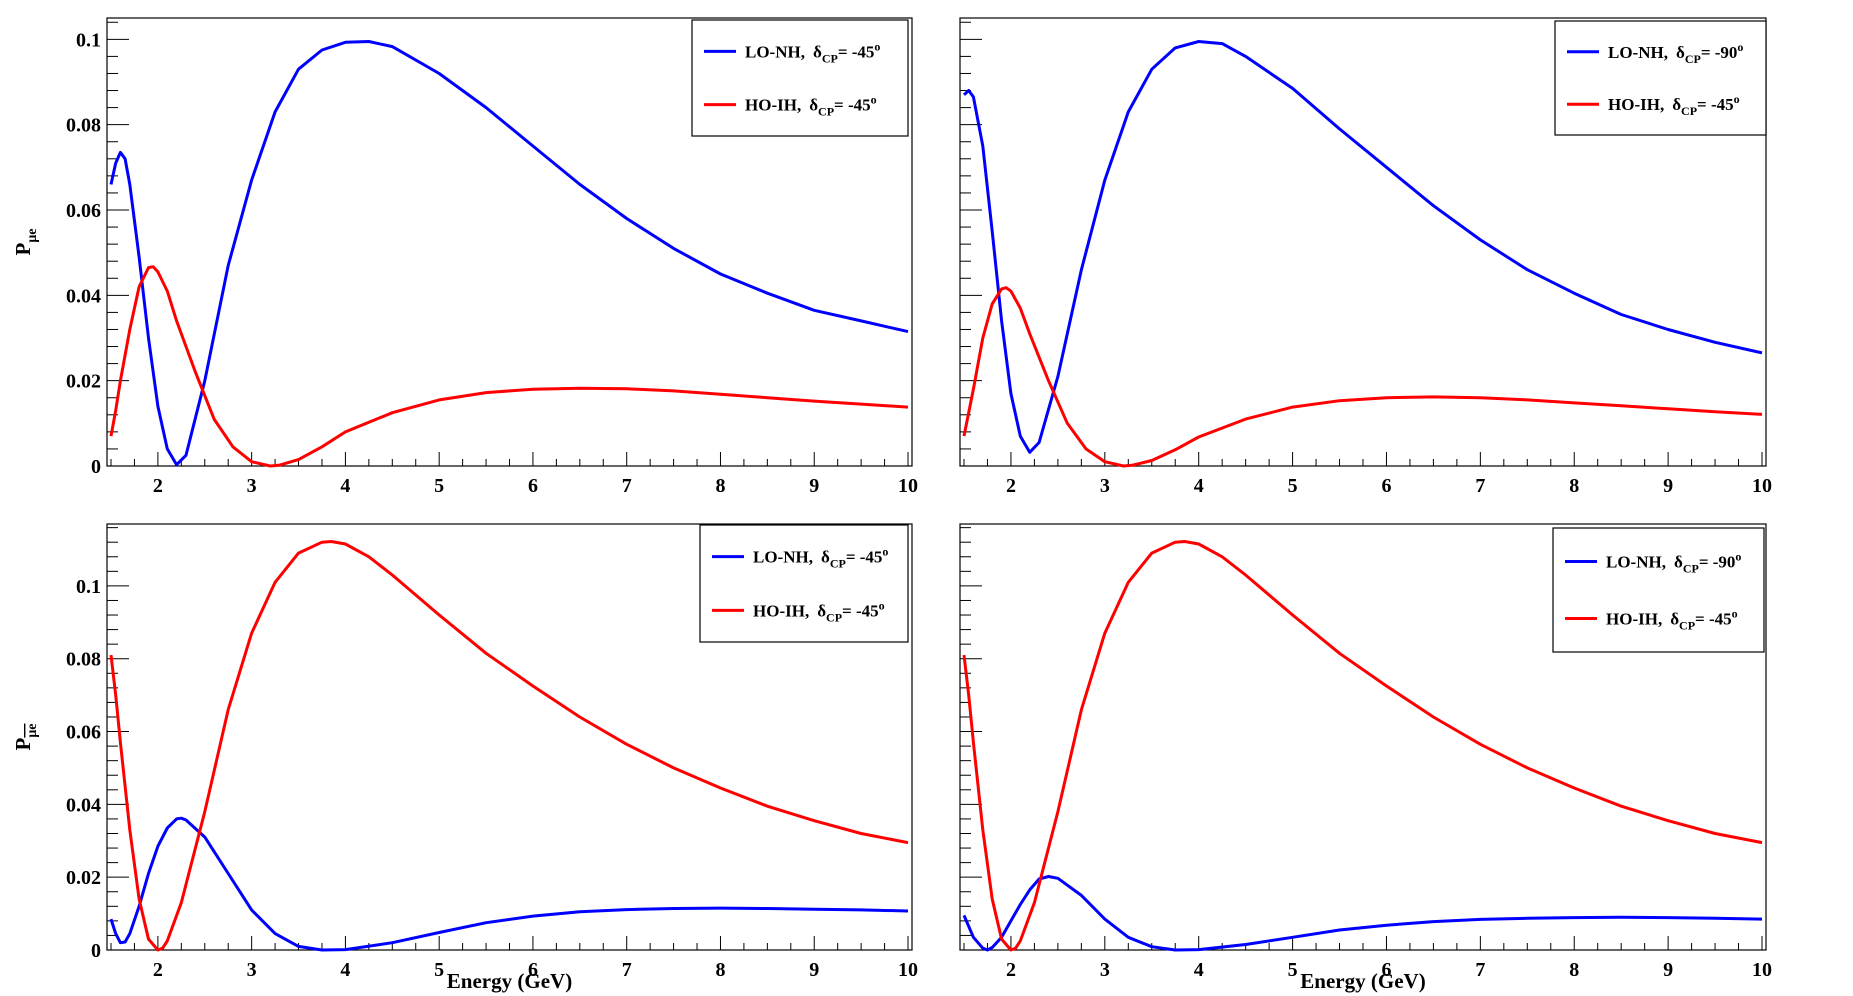 The width and height of the screenshot is (1853, 996). Describe the element at coordinates (509, 981) in the screenshot. I see `x-axis-title-bottom-left: Energy (GeV)` at that location.